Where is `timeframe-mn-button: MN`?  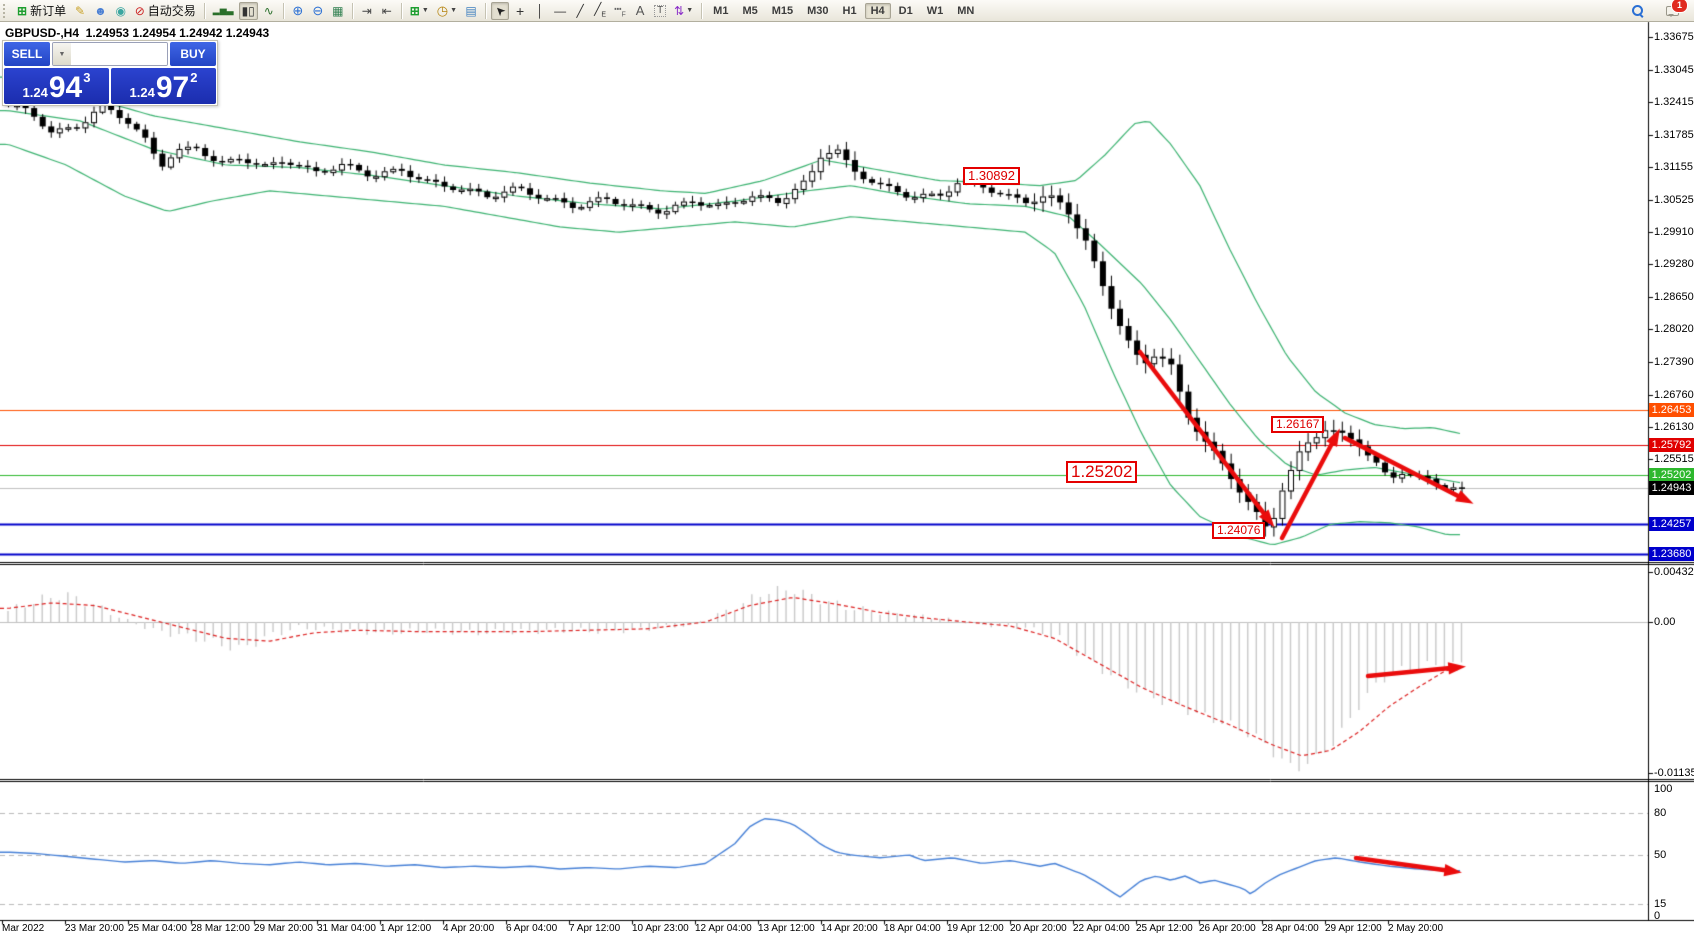 timeframe-mn-button: MN is located at coordinates (966, 10).